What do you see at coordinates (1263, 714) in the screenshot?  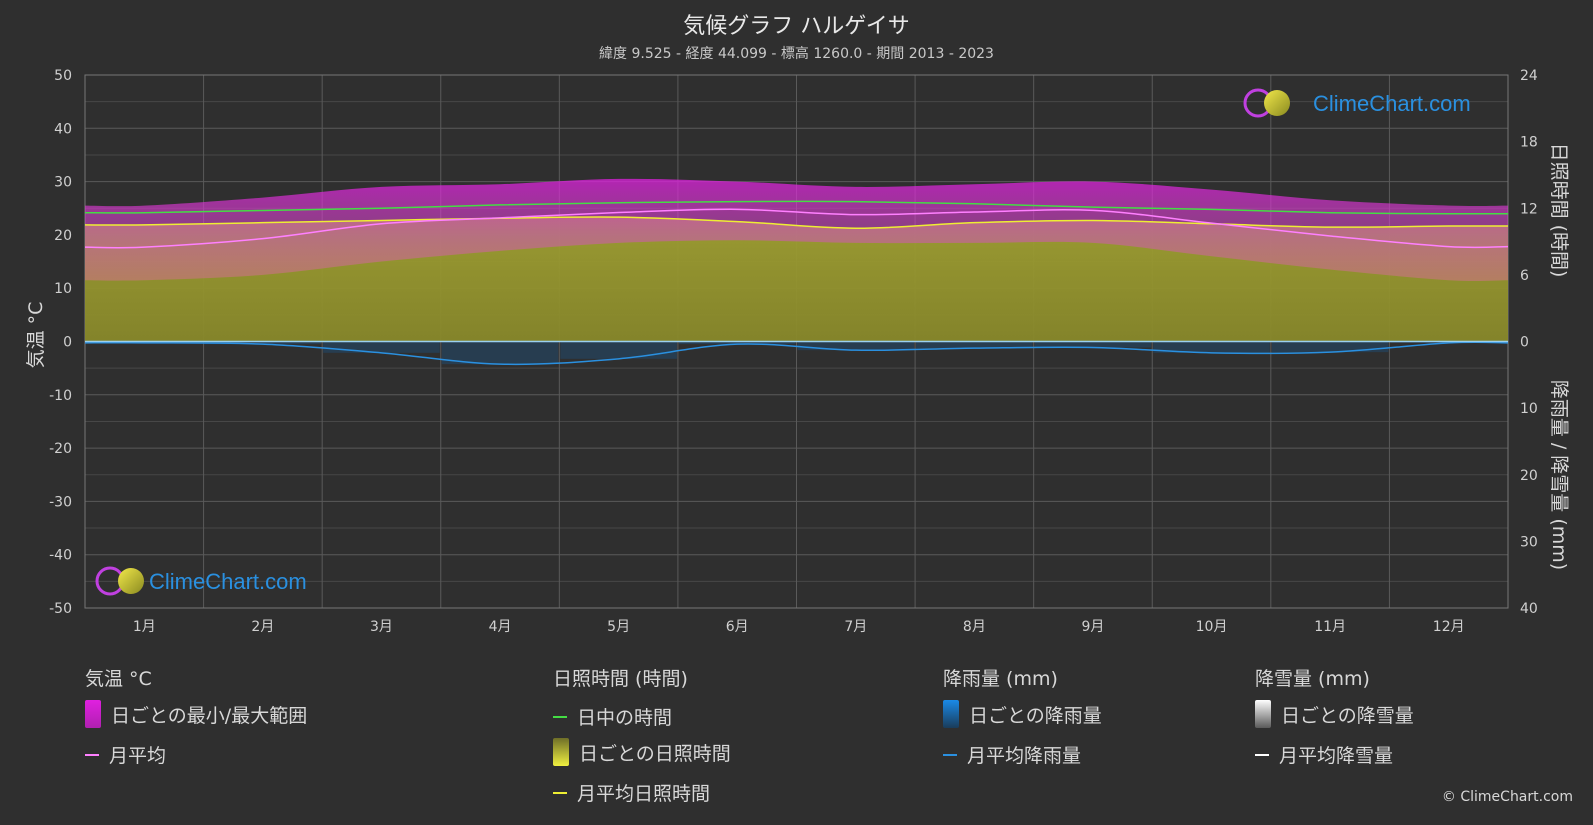 I see `daily-snow-swatch` at bounding box center [1263, 714].